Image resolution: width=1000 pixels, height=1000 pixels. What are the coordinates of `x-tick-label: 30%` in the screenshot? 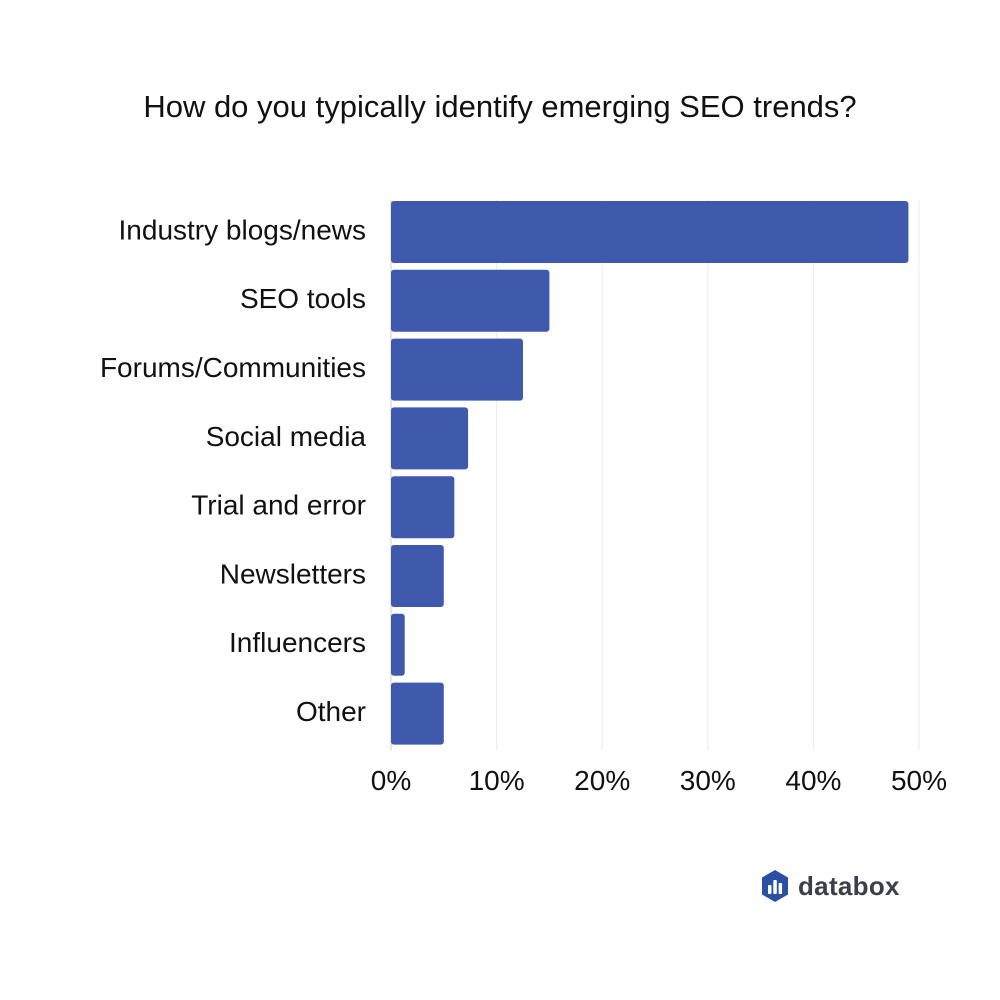 It's located at (708, 780).